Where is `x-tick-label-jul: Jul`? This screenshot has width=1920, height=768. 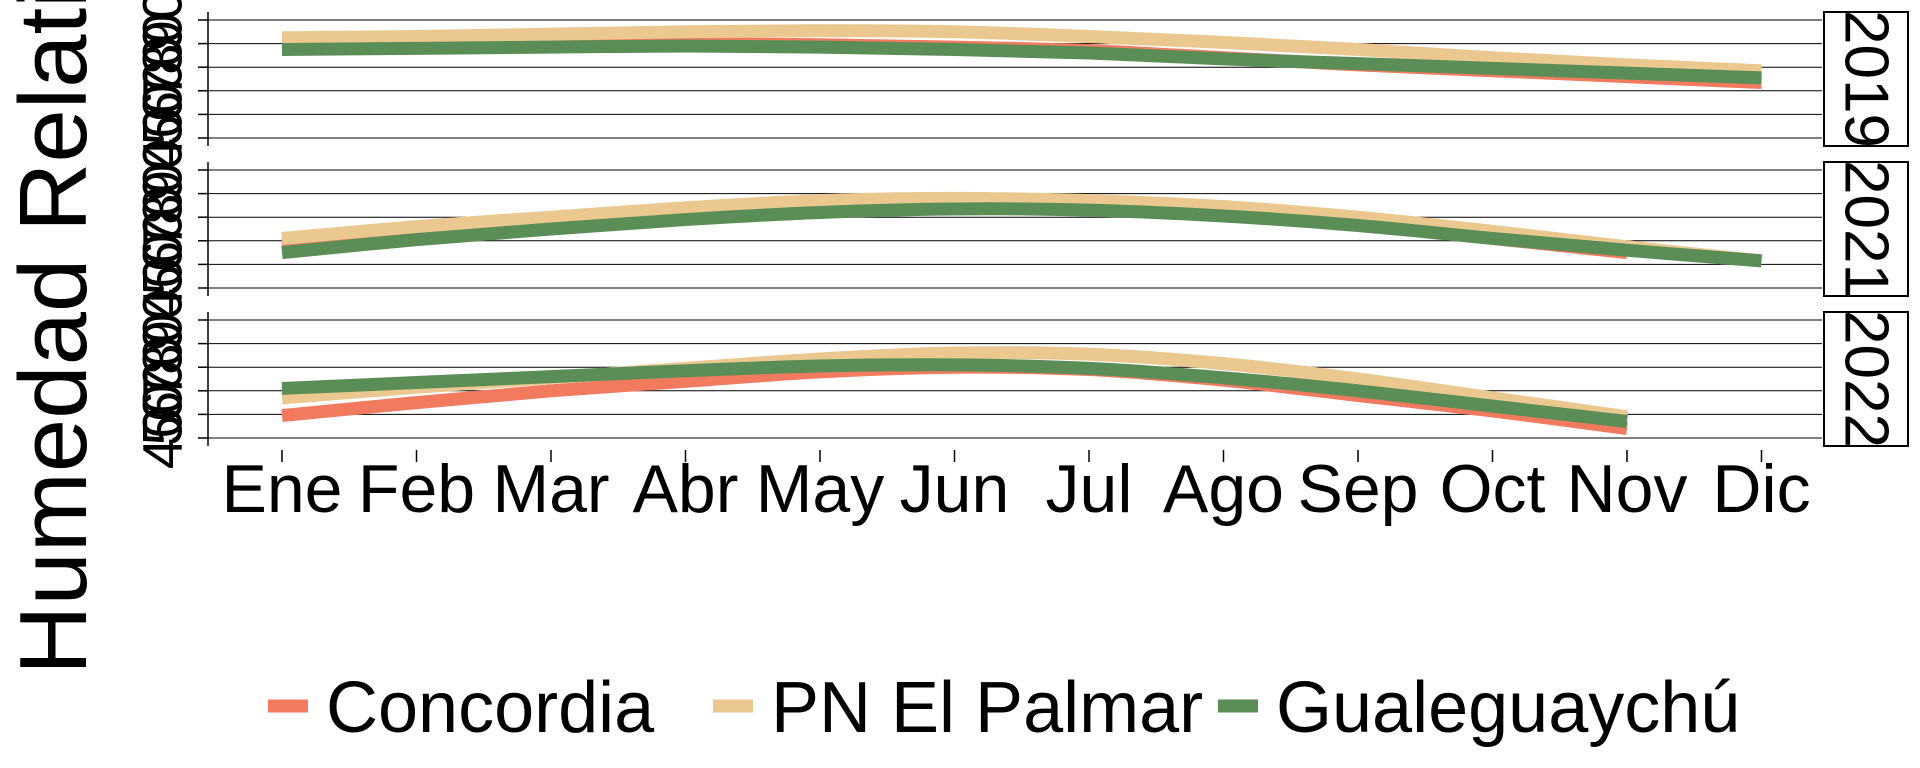
x-tick-label-jul: Jul is located at coordinates (1089, 489).